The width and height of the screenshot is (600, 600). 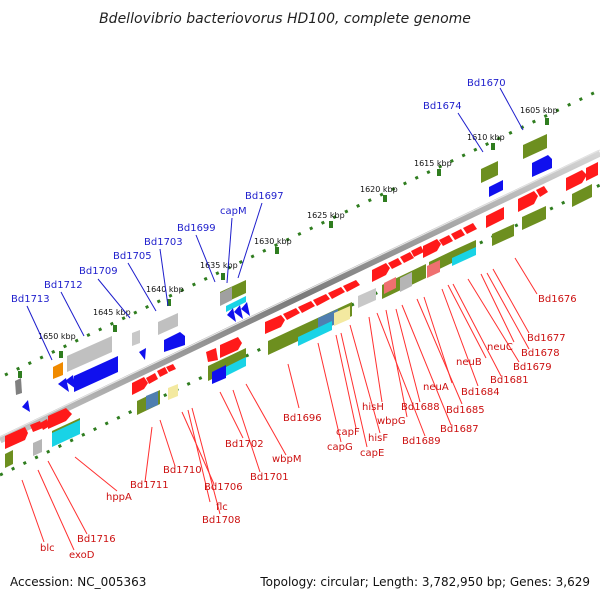 What do you see at coordinates (372, 453) in the screenshot?
I see `gene-label: capE` at bounding box center [372, 453].